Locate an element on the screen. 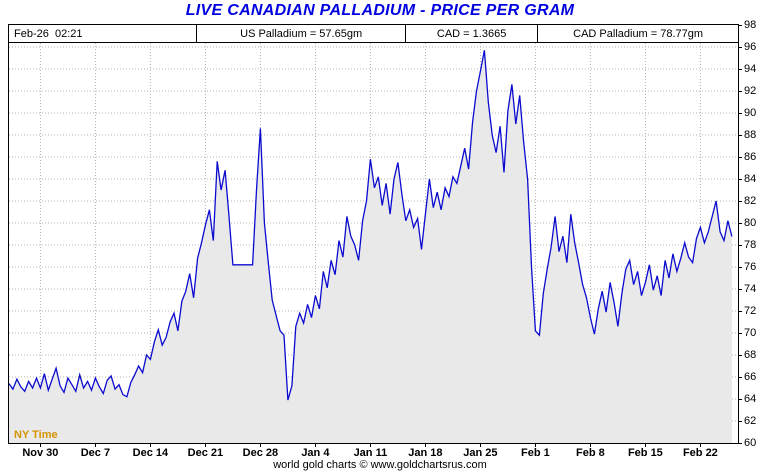  us-palladium-quote: US Palladium = 57.65gm is located at coordinates (300, 33).